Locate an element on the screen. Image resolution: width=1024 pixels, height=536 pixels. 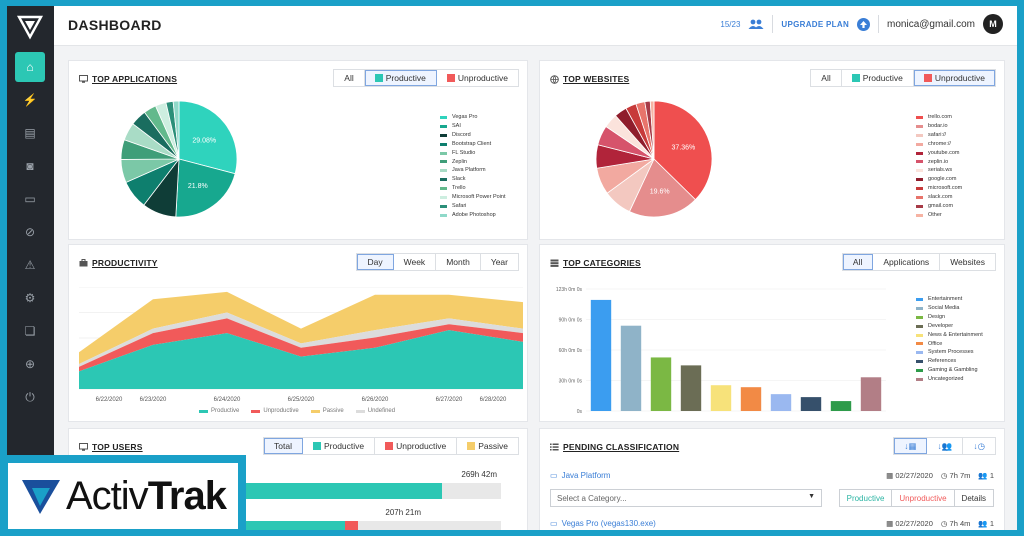
area-series-undefined is located at coordinates (301, 339).